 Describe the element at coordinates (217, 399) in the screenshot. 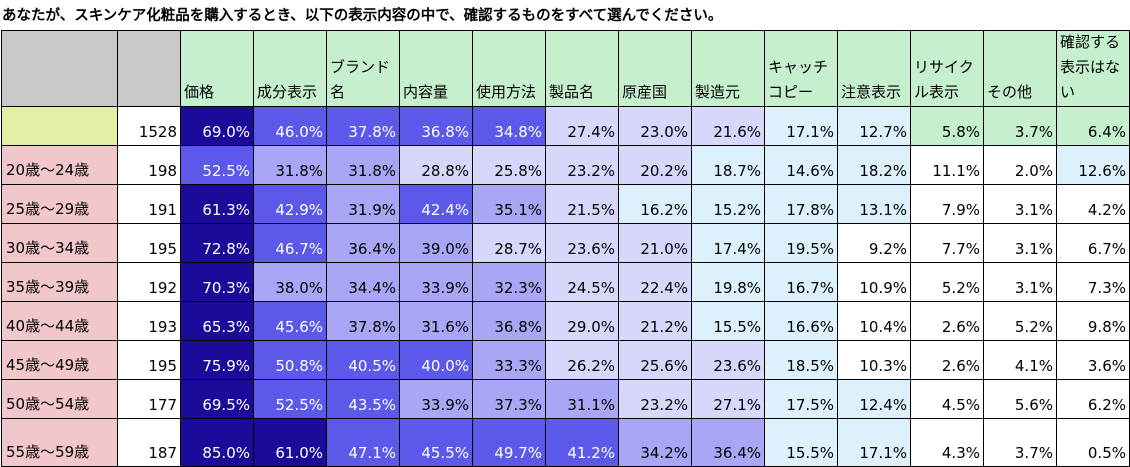

I see `value-cell: 69.5%` at that location.